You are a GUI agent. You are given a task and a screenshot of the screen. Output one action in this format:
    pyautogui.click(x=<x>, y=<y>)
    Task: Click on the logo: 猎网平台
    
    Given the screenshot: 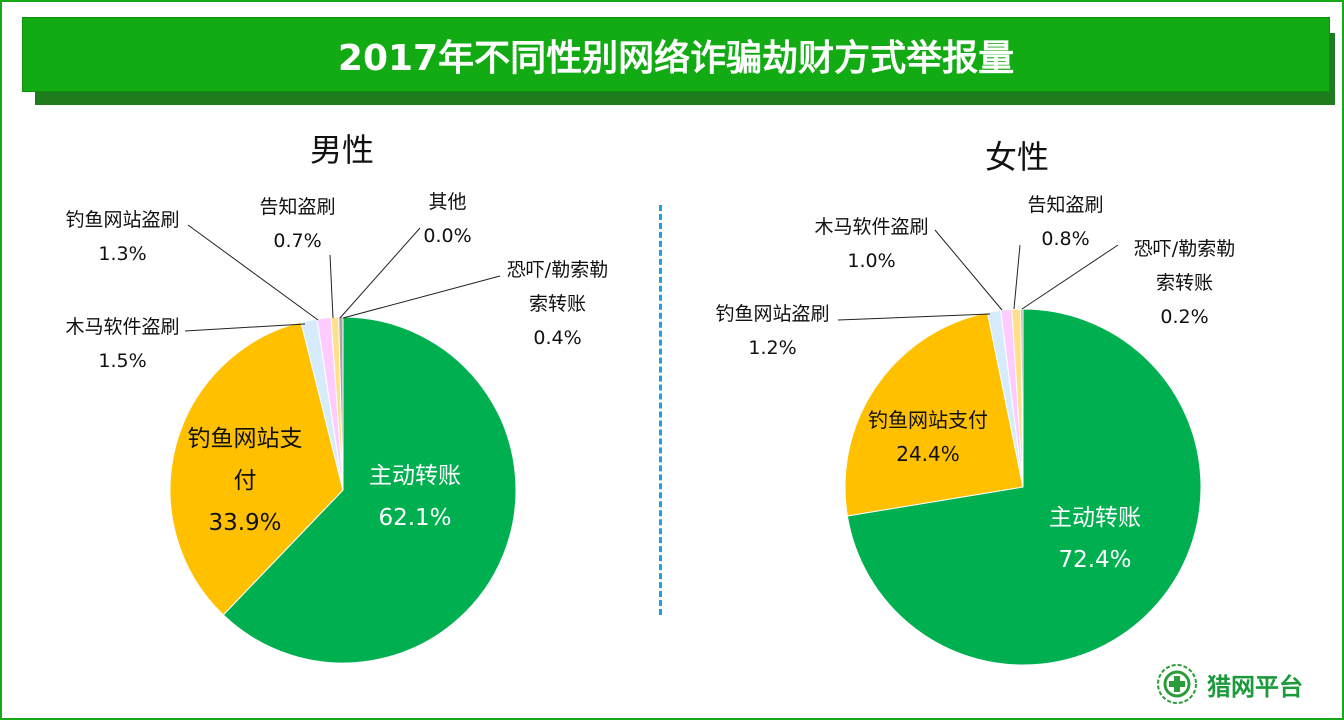 What is the action you would take?
    pyautogui.click(x=1229, y=684)
    